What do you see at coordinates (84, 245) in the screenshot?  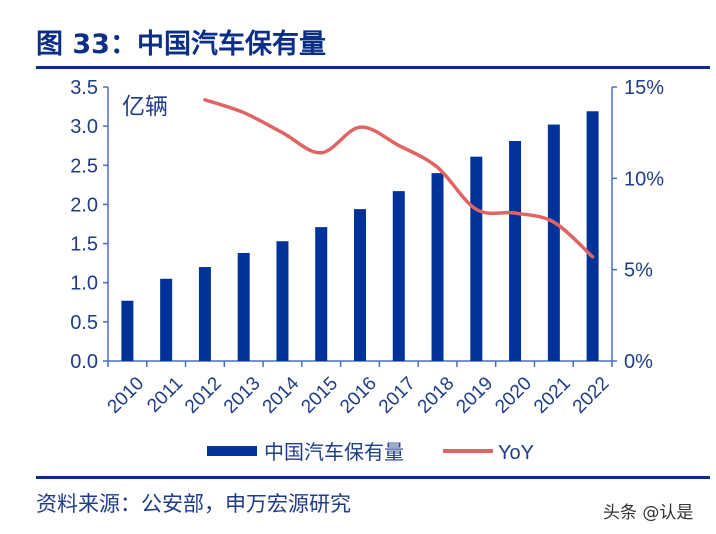 I see `left-tick-label: 1.5` at bounding box center [84, 245].